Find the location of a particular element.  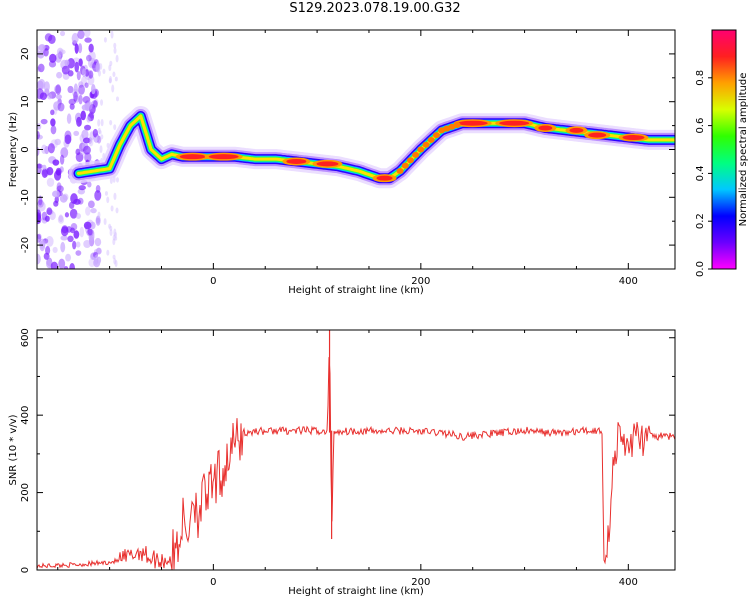

top-y-axis-label: Frequency (Hz) is located at coordinates (13, 150).